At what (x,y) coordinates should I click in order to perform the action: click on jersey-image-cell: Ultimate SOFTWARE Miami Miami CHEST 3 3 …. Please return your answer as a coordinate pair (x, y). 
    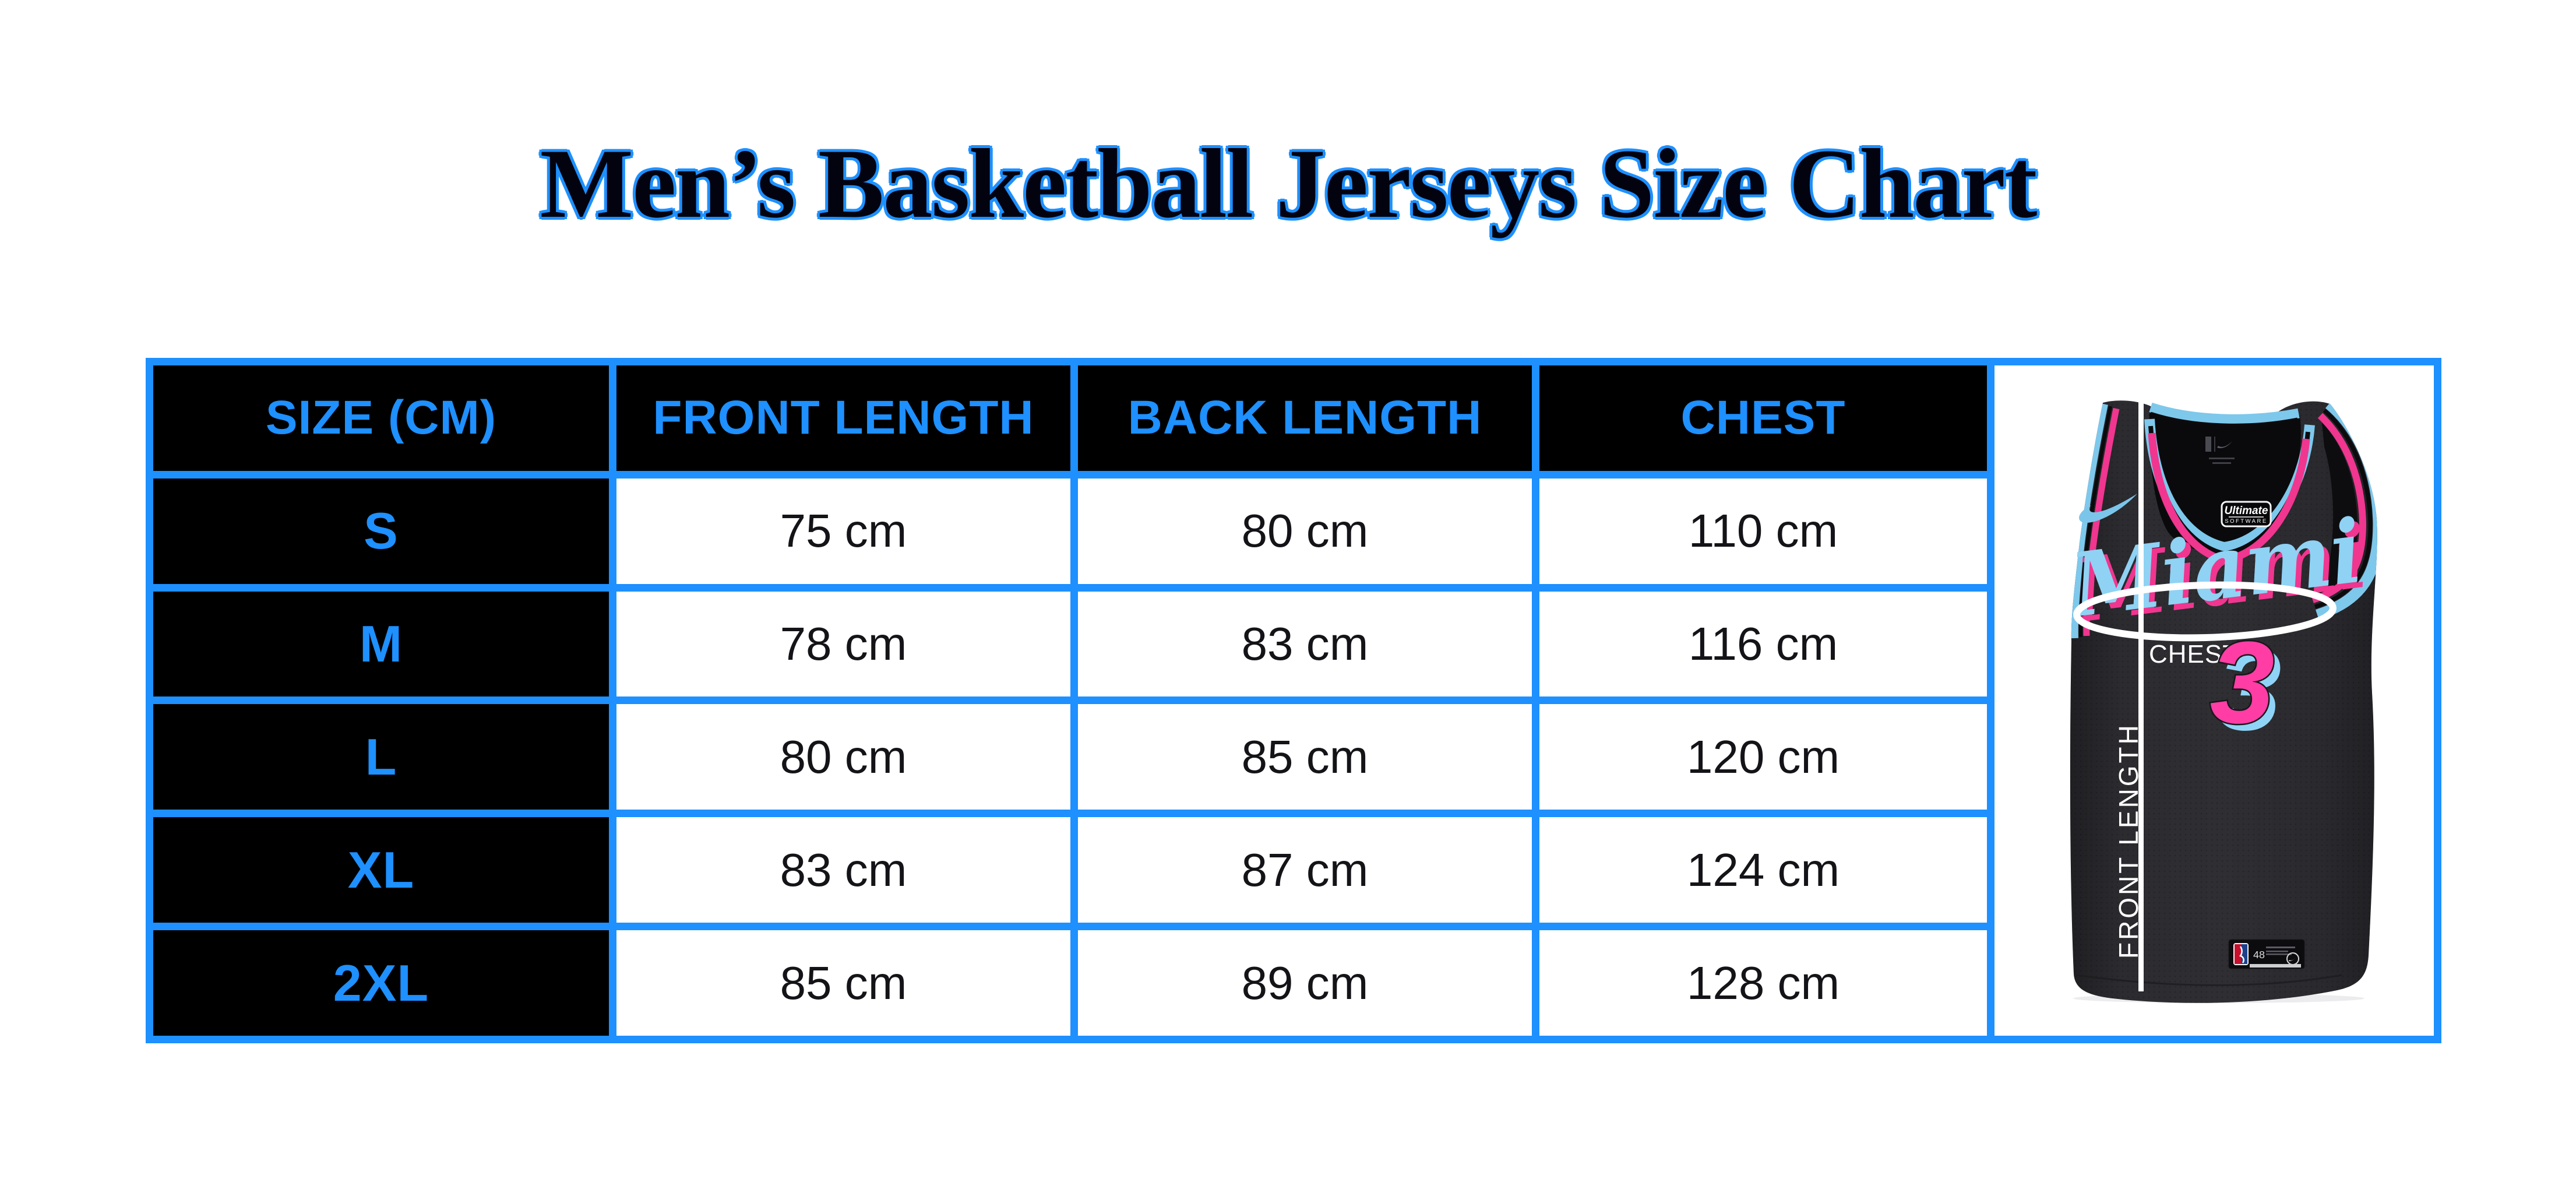
    Looking at the image, I should click on (2214, 700).